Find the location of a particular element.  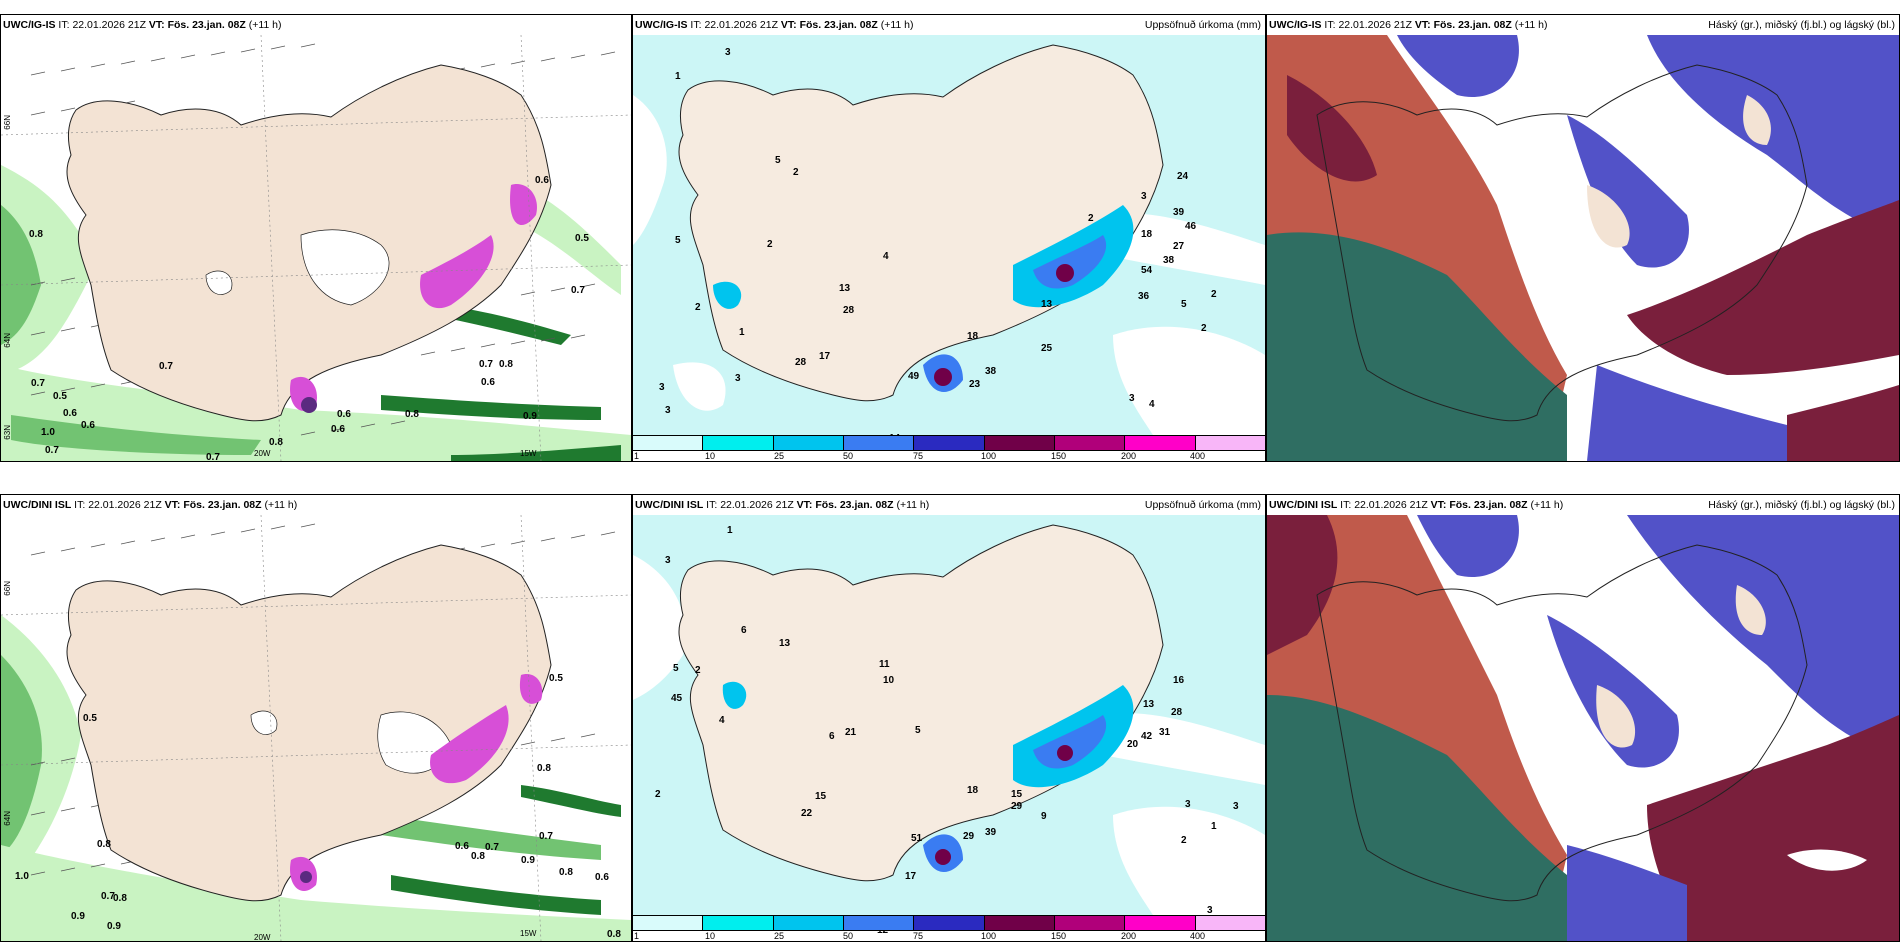

precip-value: 54 is located at coordinates (1147, 270).